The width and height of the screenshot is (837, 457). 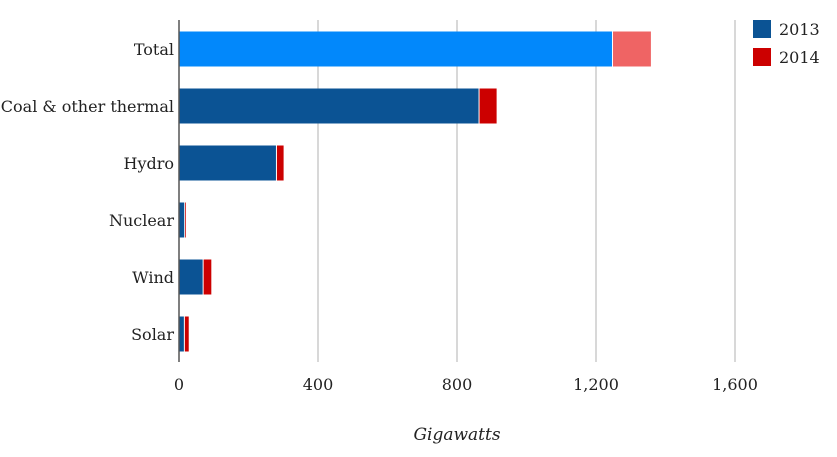 What do you see at coordinates (148, 163) in the screenshot?
I see `y-tick-label: Hydro` at bounding box center [148, 163].